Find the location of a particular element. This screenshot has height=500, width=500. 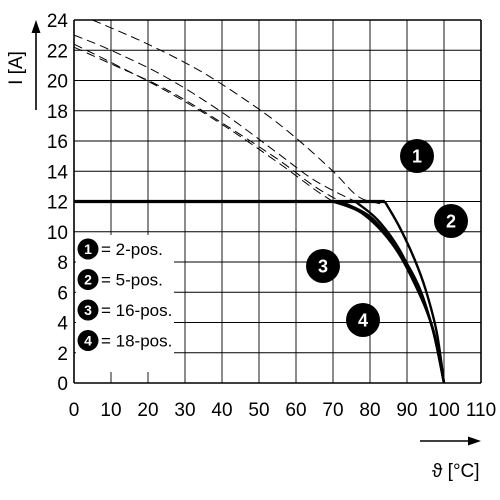

x-tick-label: 50 is located at coordinates (258, 410).